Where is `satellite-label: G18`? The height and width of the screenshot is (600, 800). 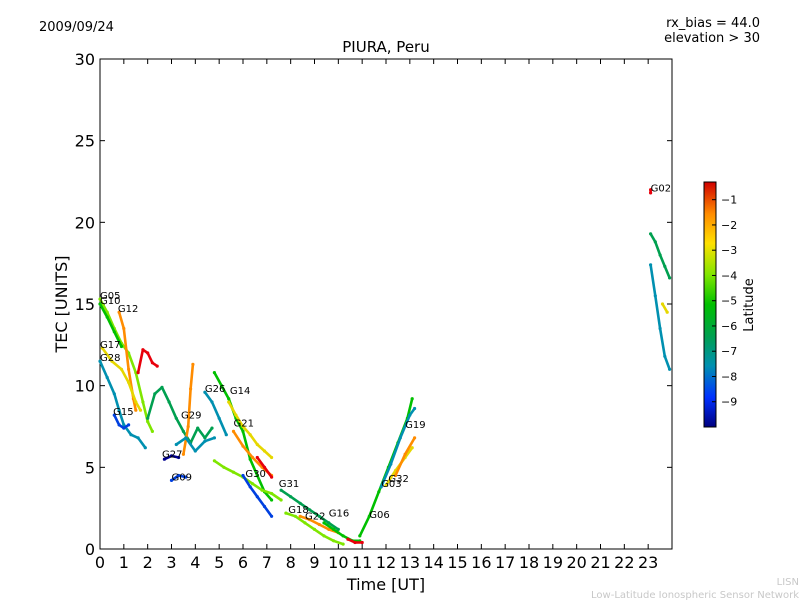 satellite-label: G18 is located at coordinates (298, 510).